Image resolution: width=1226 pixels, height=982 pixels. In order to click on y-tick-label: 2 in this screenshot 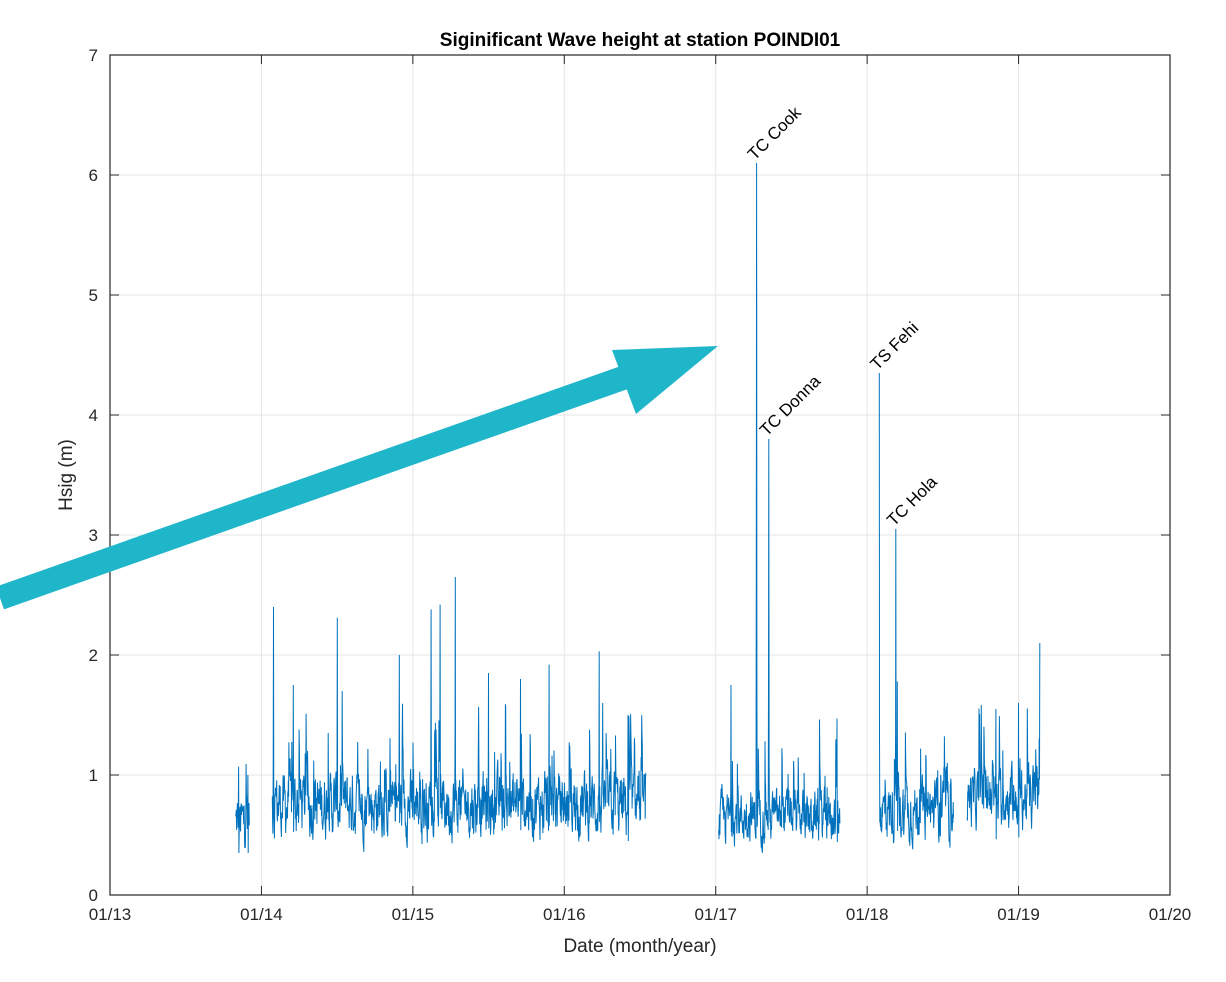, I will do `click(93, 655)`.